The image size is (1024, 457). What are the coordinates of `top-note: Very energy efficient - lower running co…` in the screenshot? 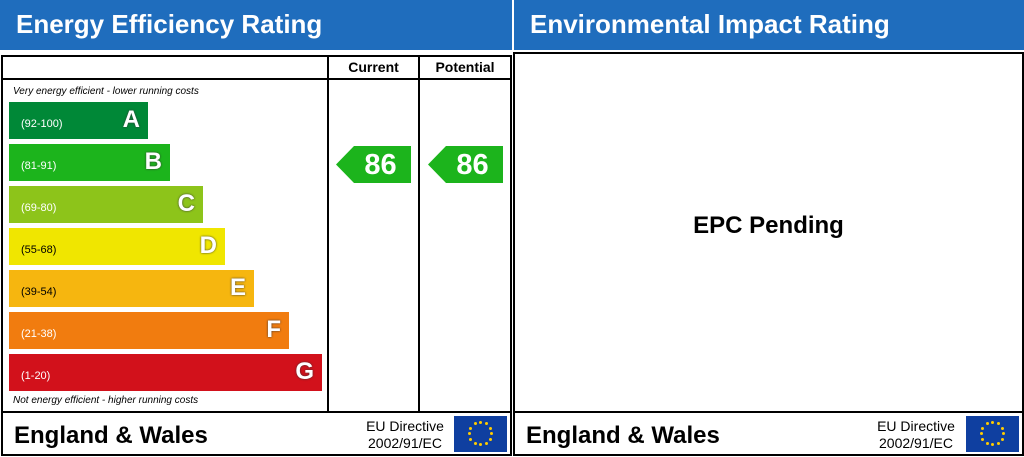 It's located at (106, 91).